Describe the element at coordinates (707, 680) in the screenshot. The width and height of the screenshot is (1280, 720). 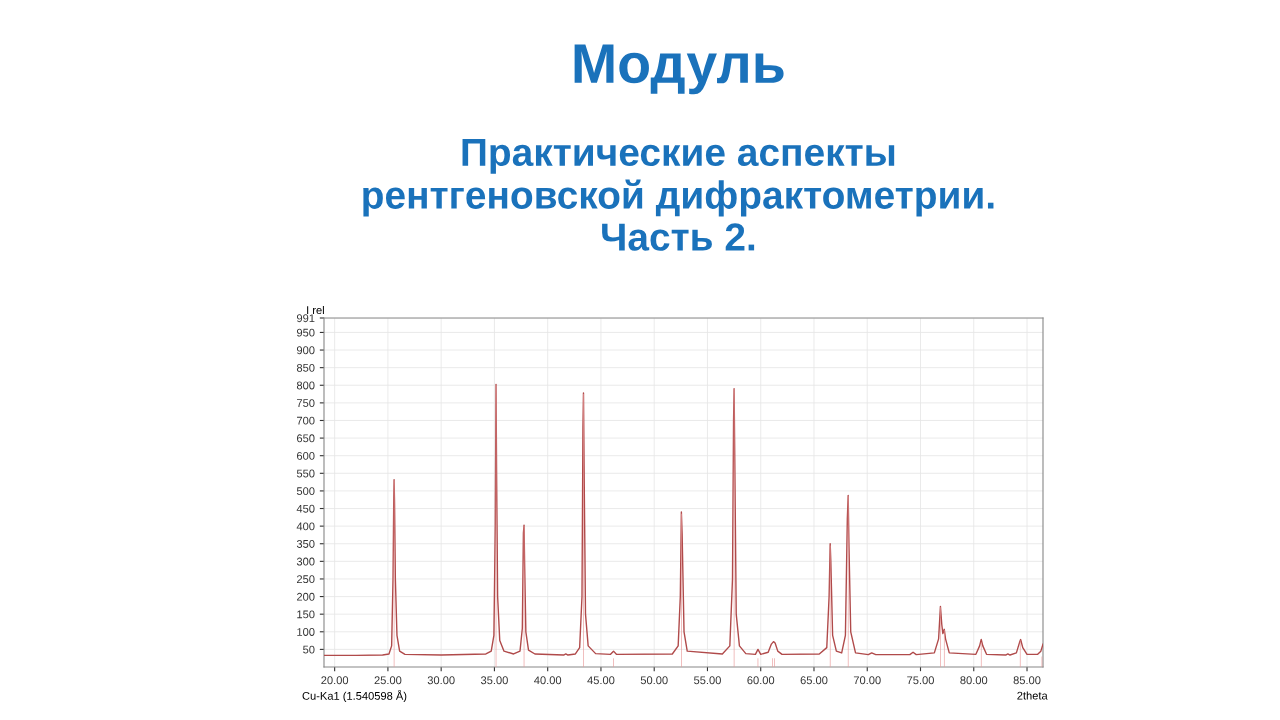
I see `x-tick-label: 55.00` at that location.